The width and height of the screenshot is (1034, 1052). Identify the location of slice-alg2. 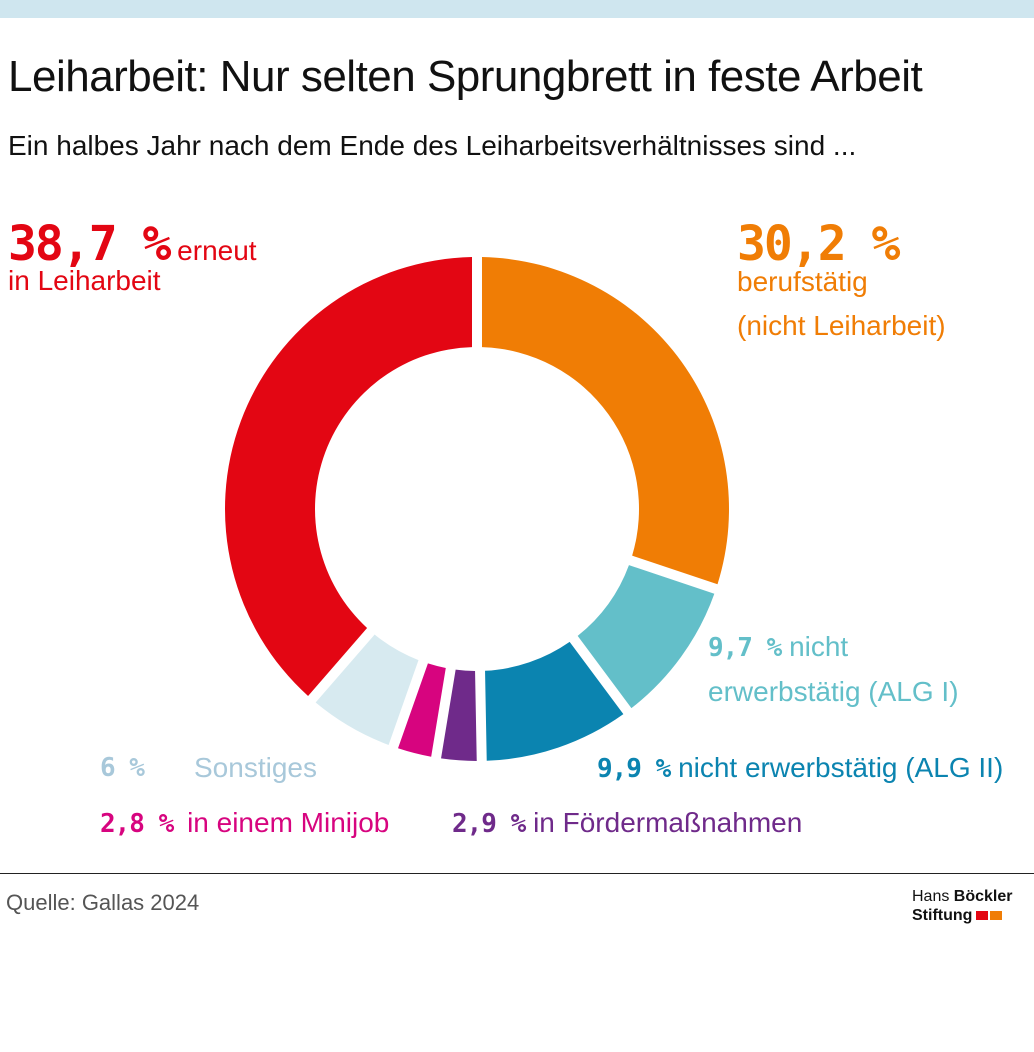
(554, 701).